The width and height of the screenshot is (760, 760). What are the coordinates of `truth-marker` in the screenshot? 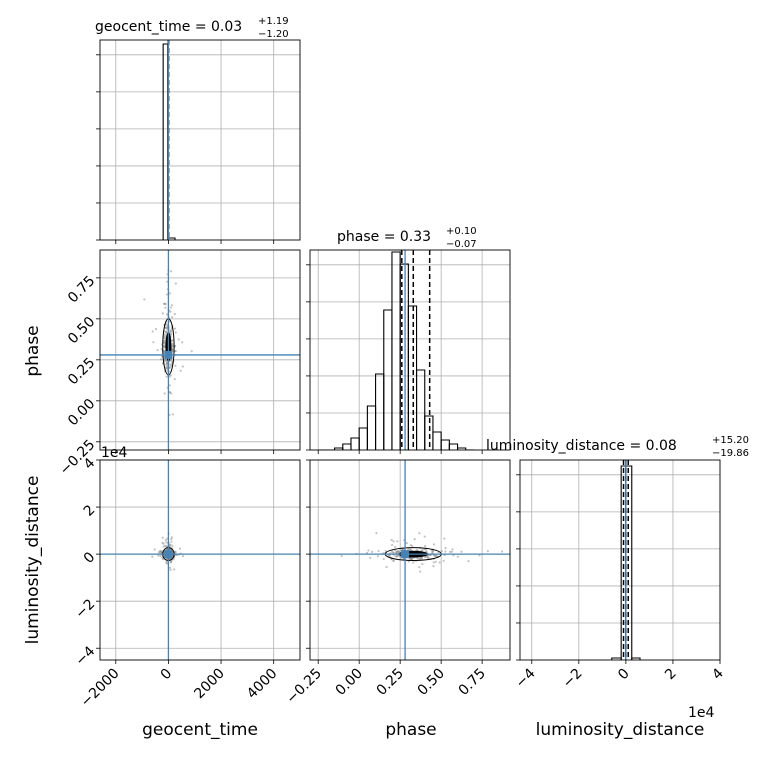 It's located at (405, 554).